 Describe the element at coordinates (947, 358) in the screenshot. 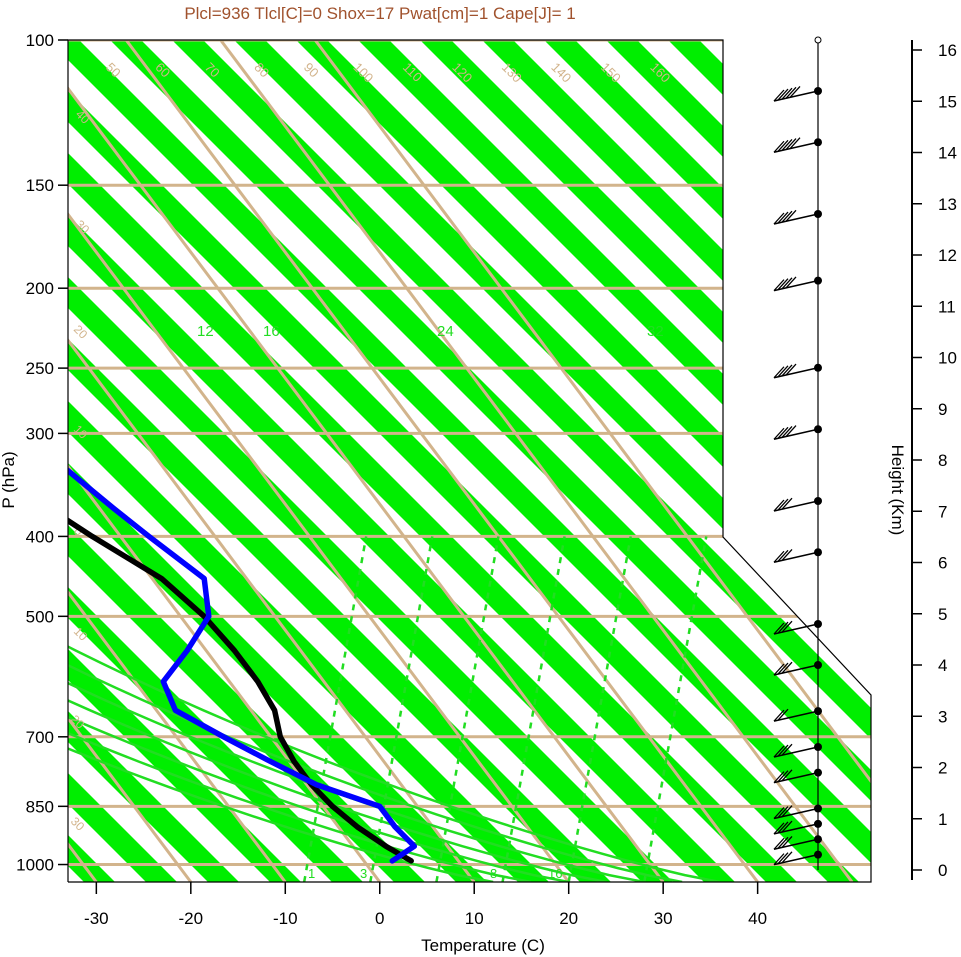

I see `height-tick-label: 10` at that location.